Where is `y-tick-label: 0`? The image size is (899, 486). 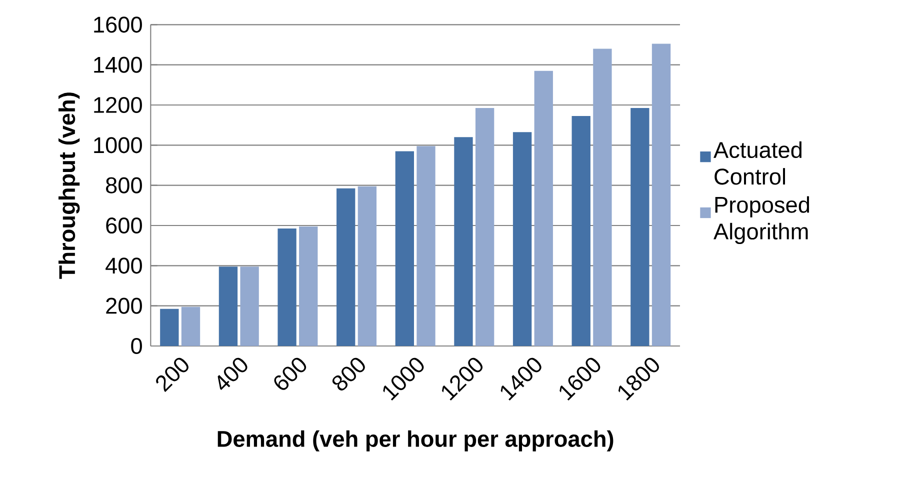 y-tick-label: 0 is located at coordinates (136, 346).